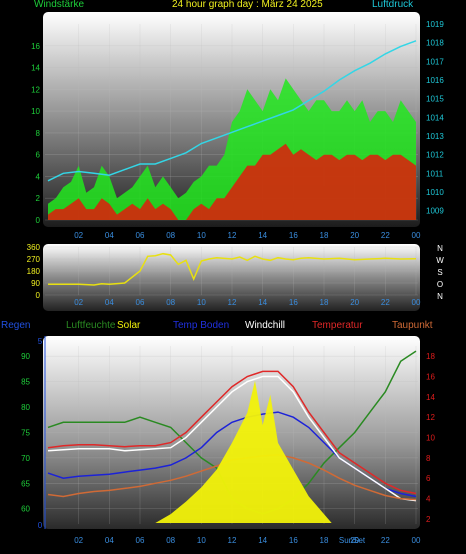 This screenshot has width=466, height=554. Describe the element at coordinates (25, 407) in the screenshot. I see `y-tick-left: 80` at that location.